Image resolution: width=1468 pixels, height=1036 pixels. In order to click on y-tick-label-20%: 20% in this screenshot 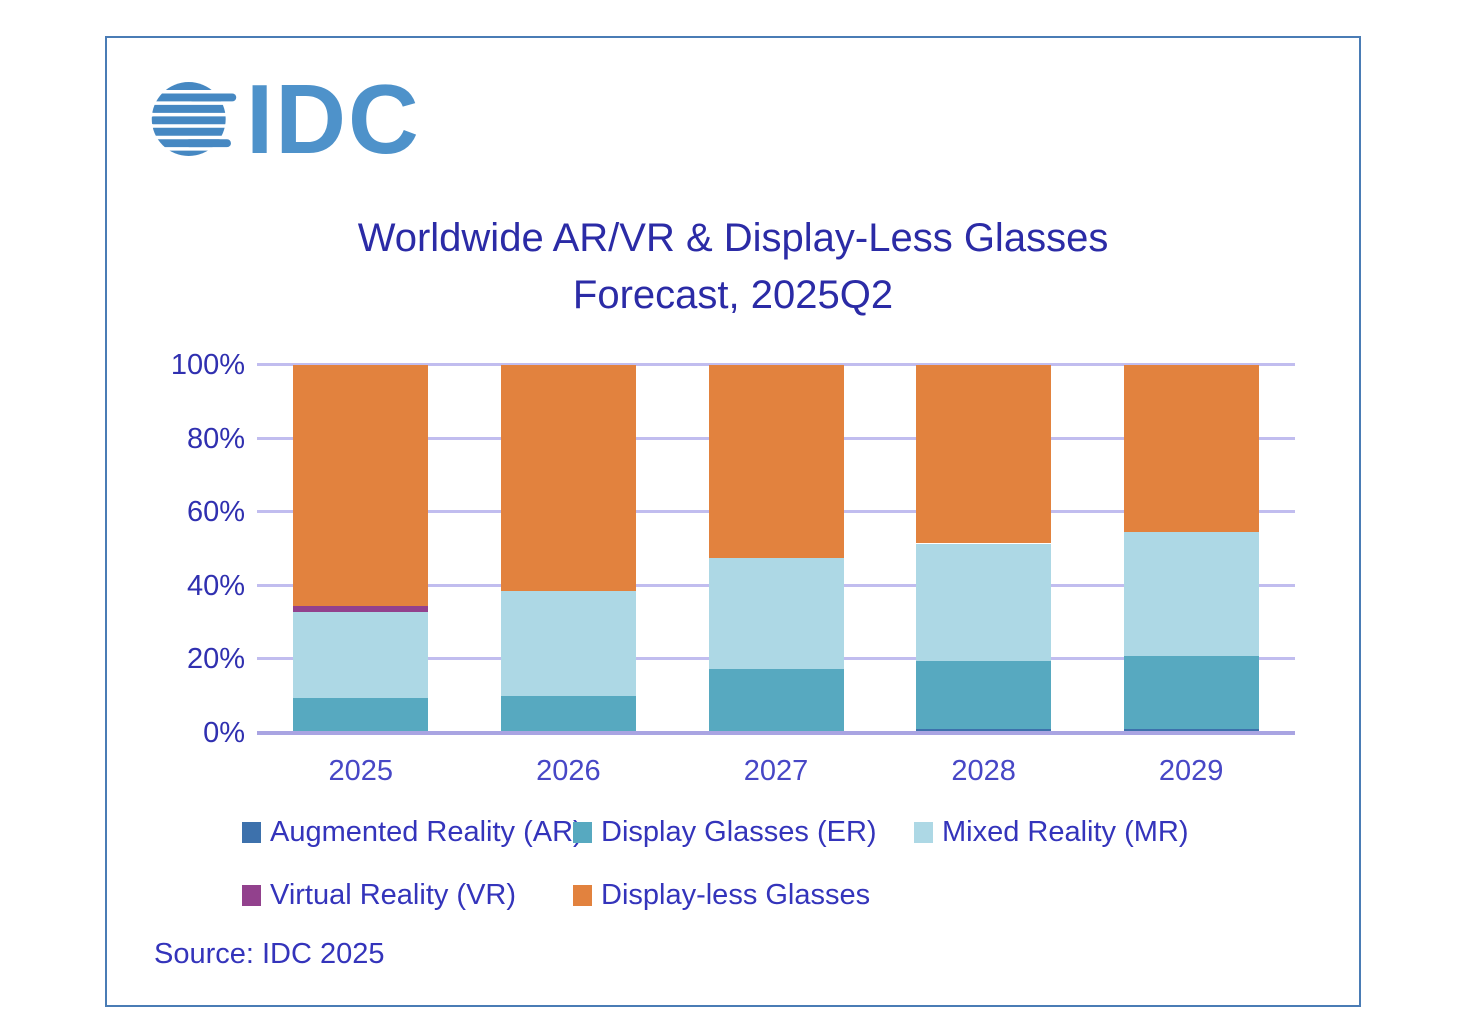, I will do `click(215, 659)`.